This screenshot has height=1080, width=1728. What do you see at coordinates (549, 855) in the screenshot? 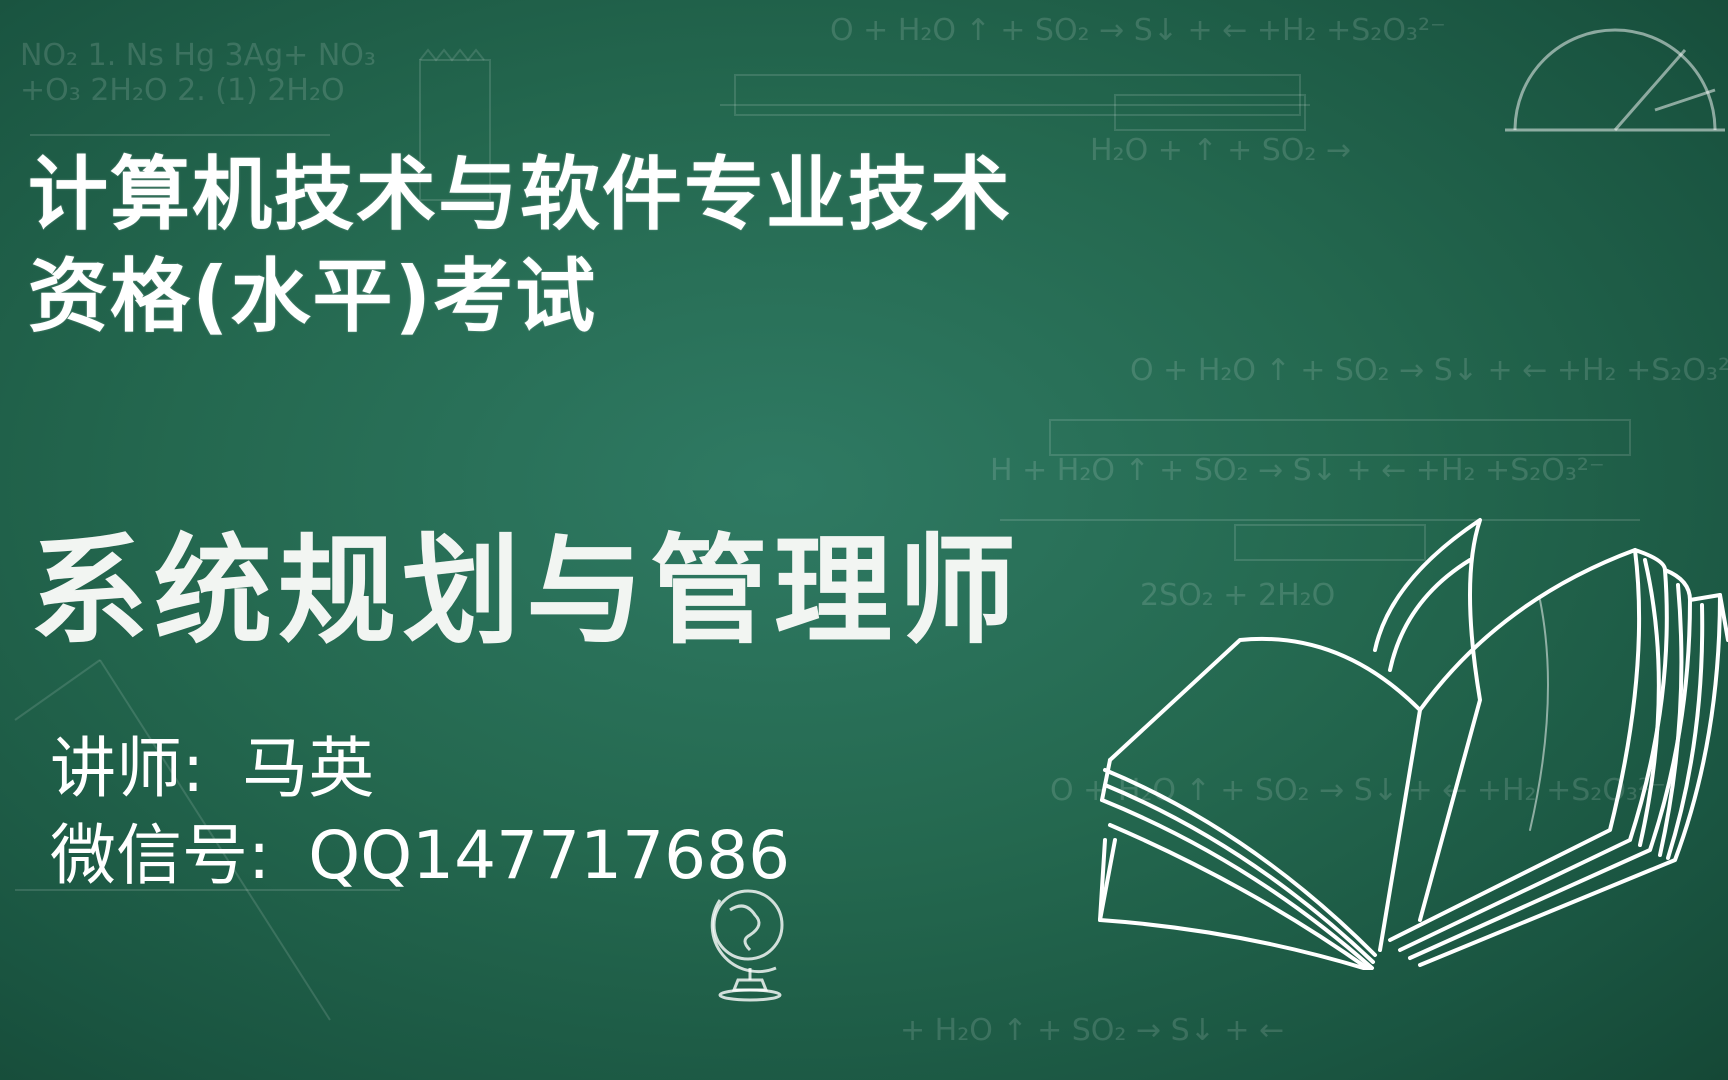
I see `wechat-id: QQ147717686` at bounding box center [549, 855].